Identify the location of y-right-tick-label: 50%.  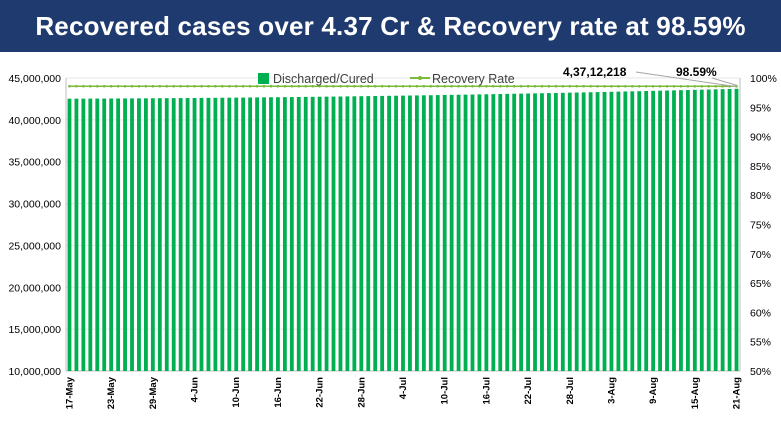
(760, 372).